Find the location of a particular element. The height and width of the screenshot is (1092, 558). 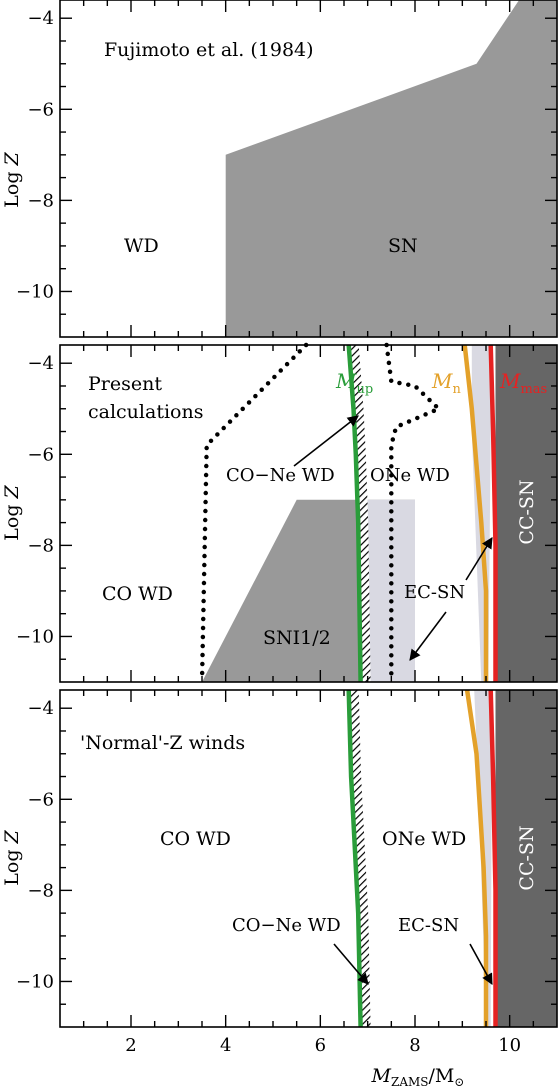

y-tick-label-2: −4 is located at coordinates (40, 708).